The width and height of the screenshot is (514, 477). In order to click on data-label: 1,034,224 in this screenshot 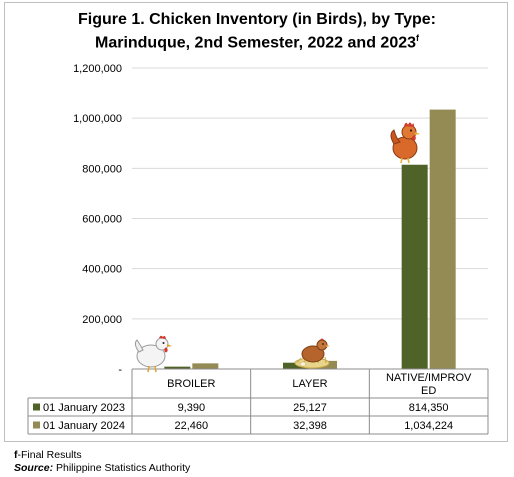, I will do `click(428, 426)`.